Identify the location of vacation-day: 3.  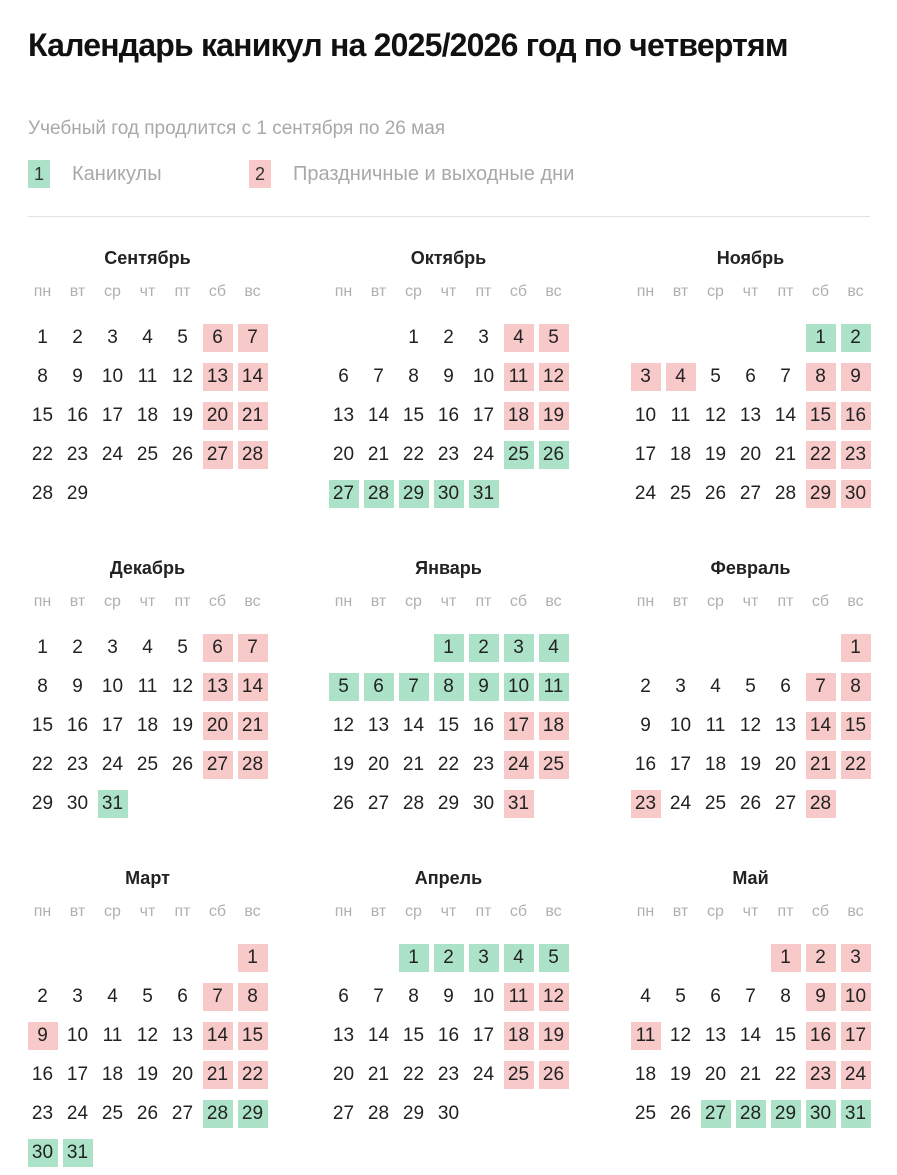
(518, 647).